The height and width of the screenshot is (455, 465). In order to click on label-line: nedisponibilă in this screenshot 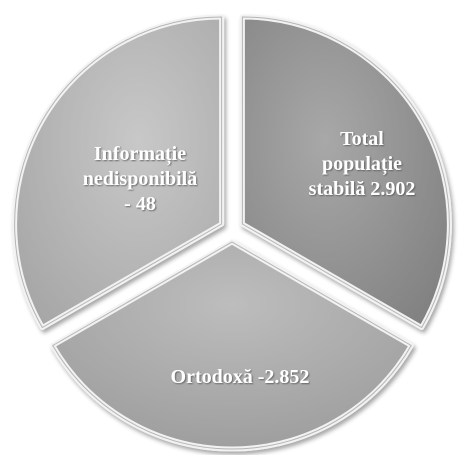, I will do `click(140, 179)`.